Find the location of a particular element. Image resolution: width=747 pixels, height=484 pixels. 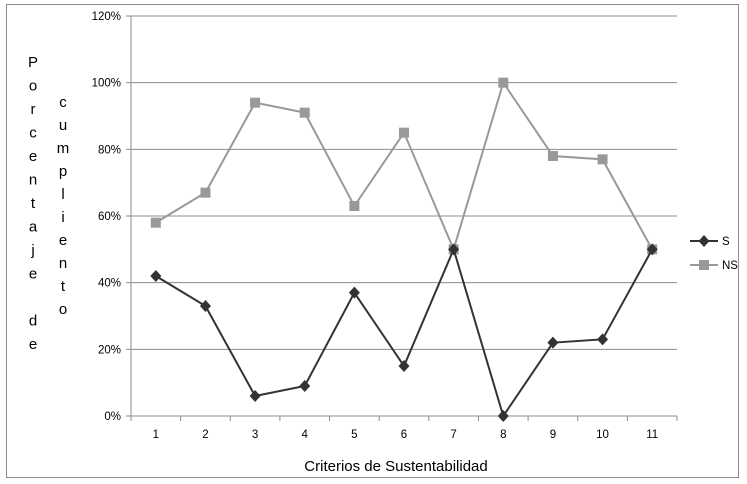

y-label-letter: j is located at coordinates (32, 250).